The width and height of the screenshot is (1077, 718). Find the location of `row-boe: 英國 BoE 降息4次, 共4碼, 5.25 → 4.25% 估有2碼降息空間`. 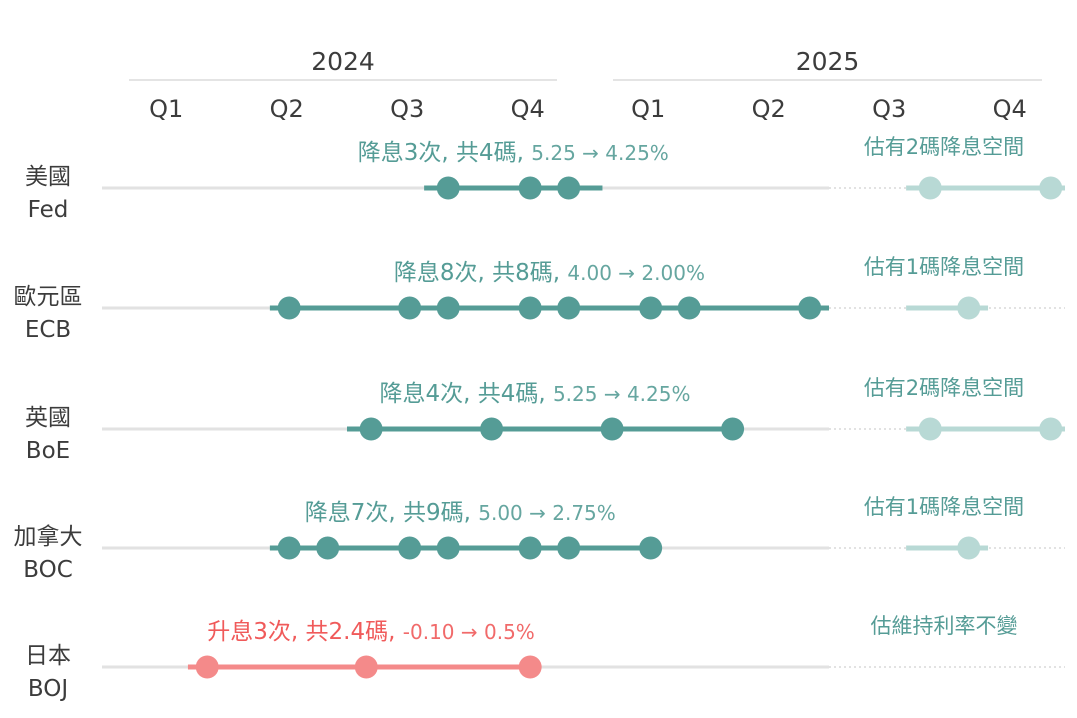

row-boe: 英國 BoE 降息4次, 共4碼, 5.25 → 4.25% 估有2碼降息空間 is located at coordinates (545, 420).